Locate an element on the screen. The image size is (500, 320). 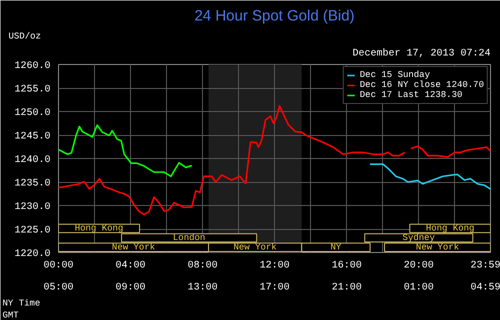
x2-tick-label: 05:00 is located at coordinates (59, 288).